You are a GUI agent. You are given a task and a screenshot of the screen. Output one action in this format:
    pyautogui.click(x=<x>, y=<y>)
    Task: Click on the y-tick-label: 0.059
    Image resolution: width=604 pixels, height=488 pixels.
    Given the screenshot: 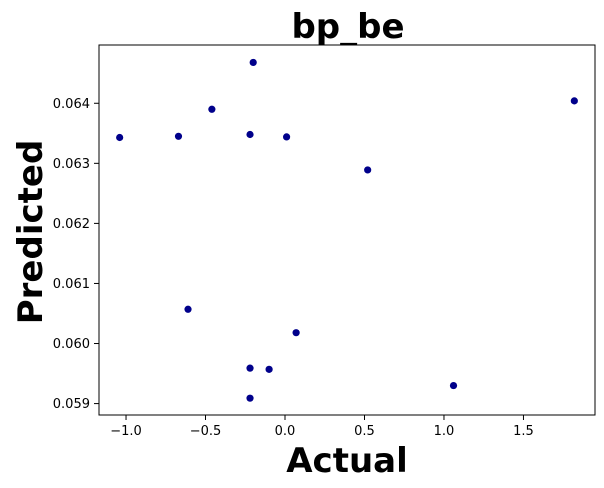 What is the action you would take?
    pyautogui.click(x=71, y=404)
    